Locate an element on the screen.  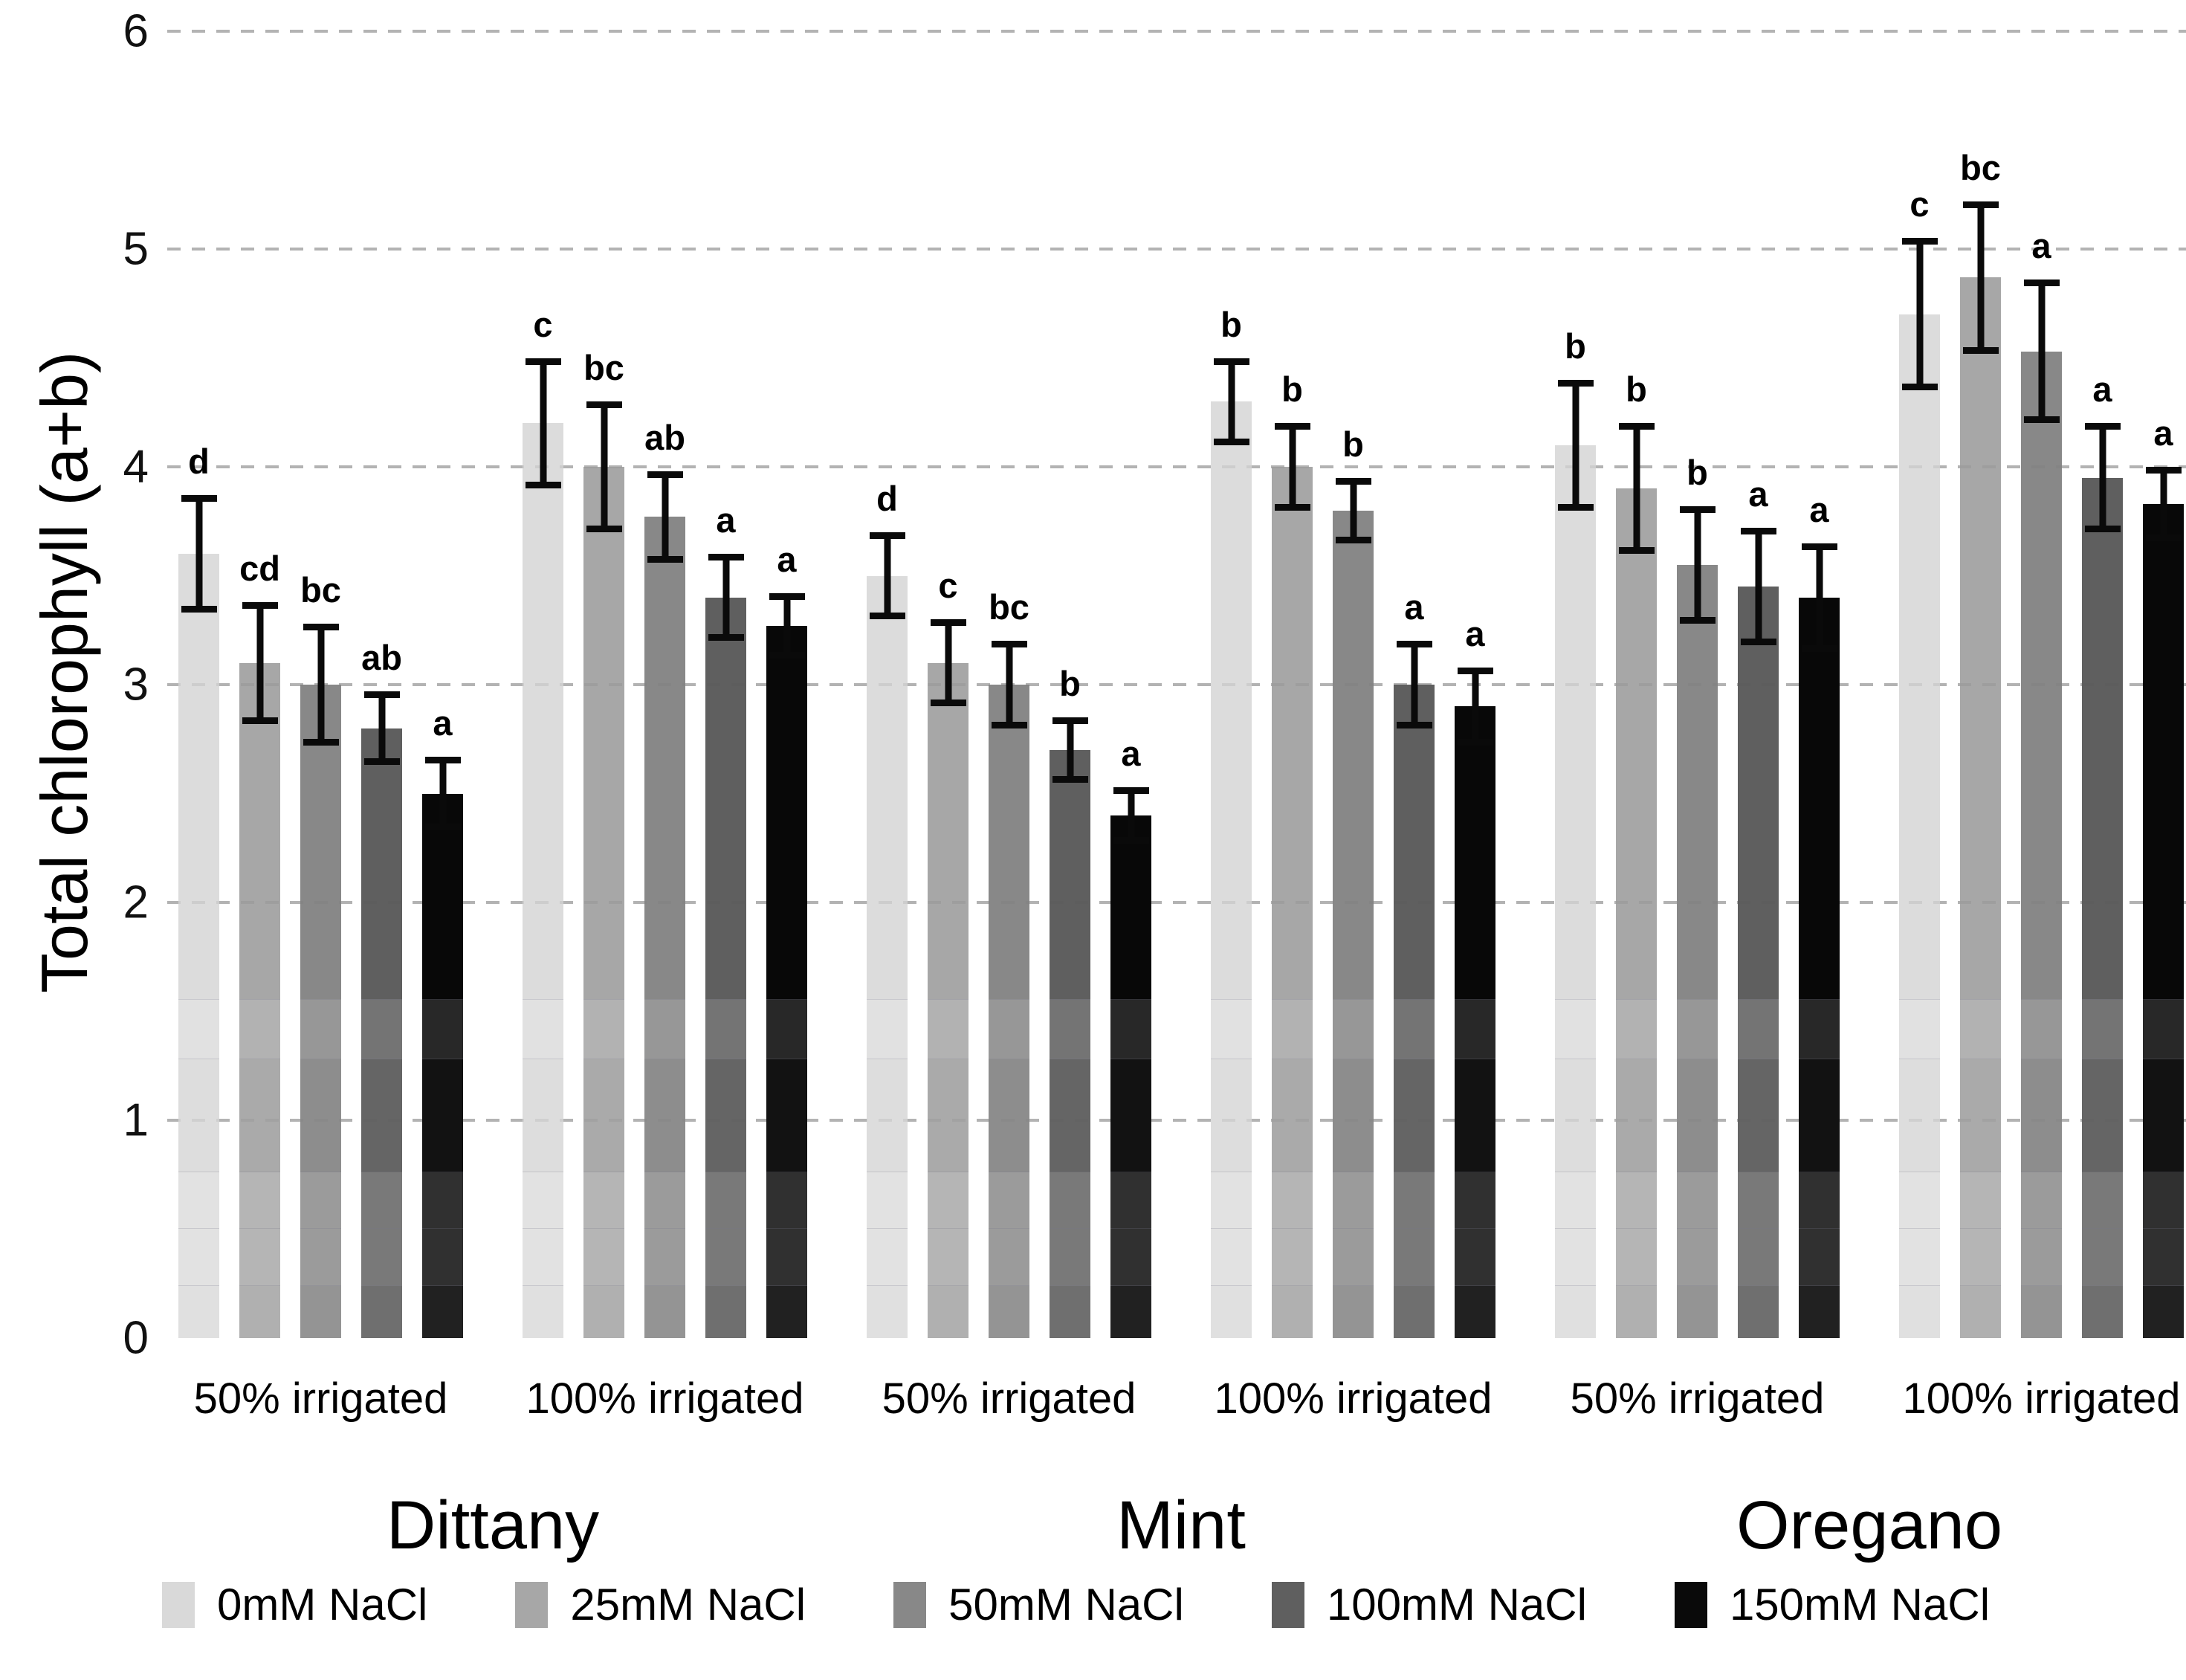
legend-item-150mM: 150mM NaCl is located at coordinates (1832, 1605).